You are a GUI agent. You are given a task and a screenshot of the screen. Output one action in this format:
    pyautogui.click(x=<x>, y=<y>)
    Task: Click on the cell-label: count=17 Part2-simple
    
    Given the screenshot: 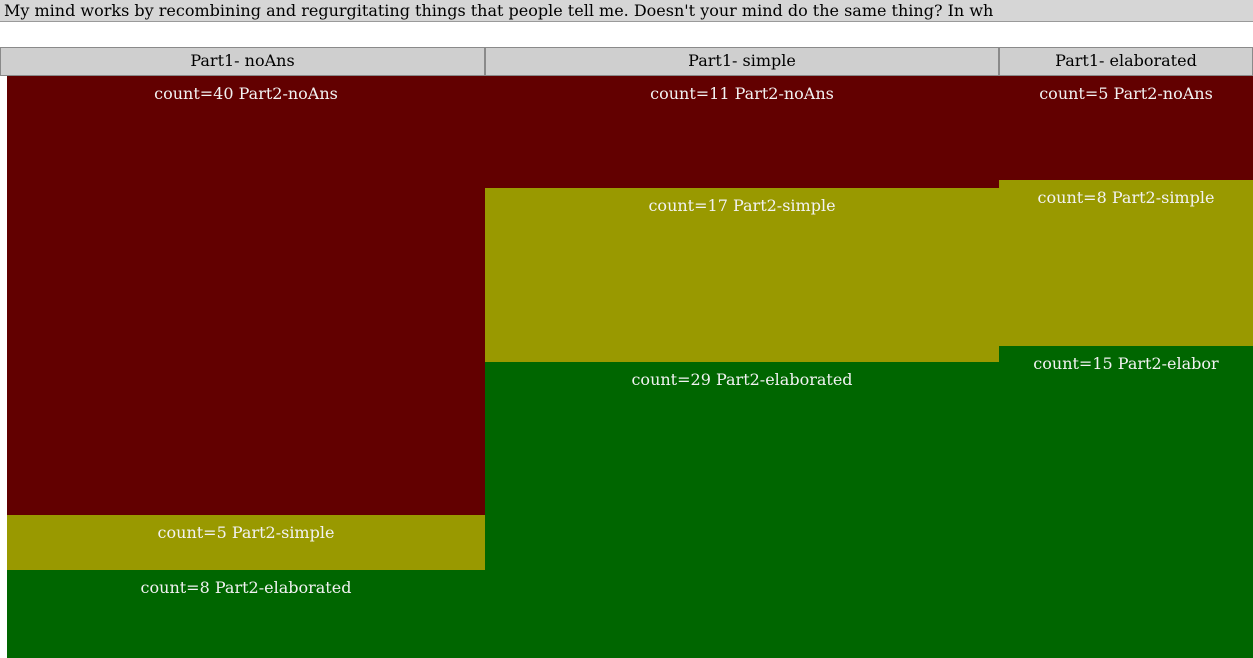 What is the action you would take?
    pyautogui.click(x=742, y=206)
    